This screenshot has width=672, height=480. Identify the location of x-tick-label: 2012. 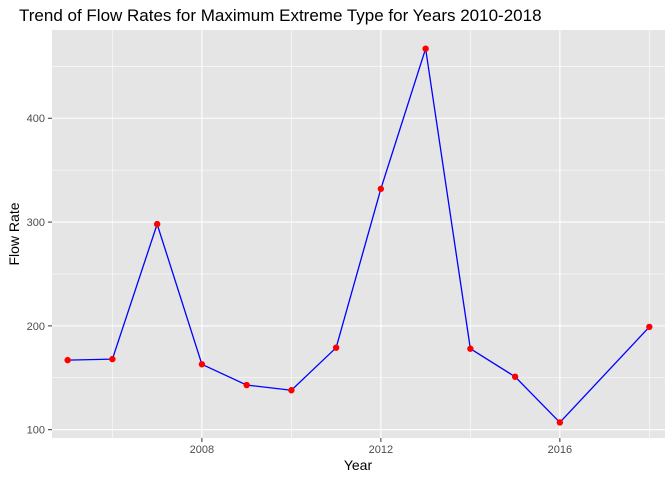
(381, 450).